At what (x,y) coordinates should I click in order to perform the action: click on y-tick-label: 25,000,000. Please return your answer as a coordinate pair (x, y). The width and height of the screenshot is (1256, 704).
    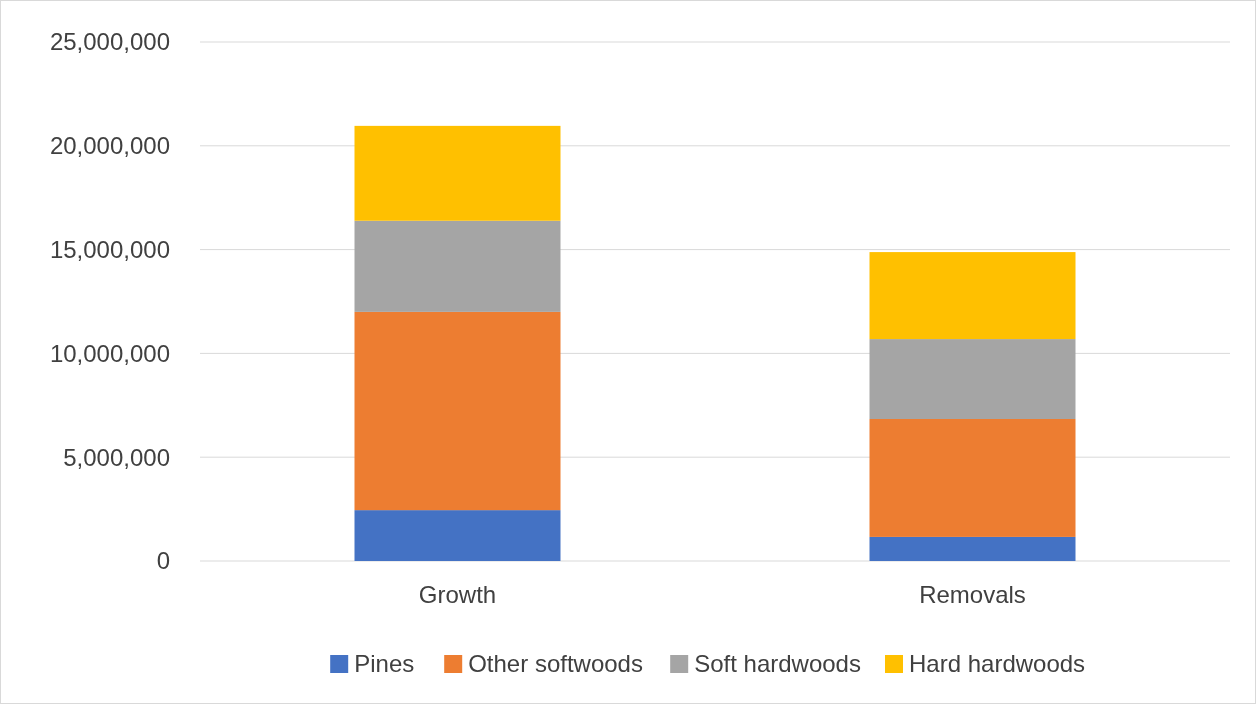
    Looking at the image, I should click on (109, 42).